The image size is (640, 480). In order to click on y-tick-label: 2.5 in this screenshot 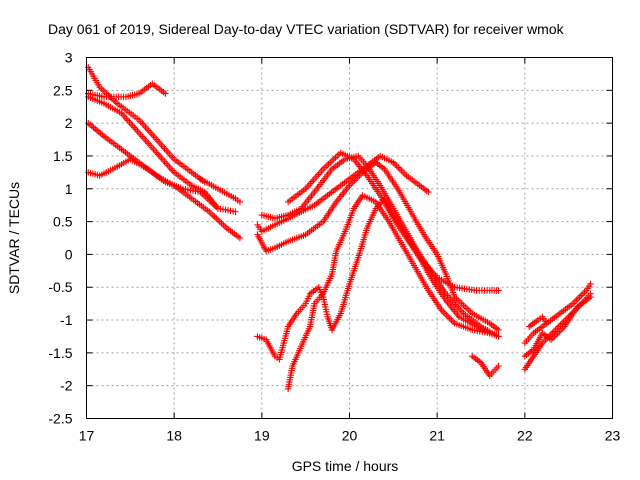, I will do `click(63, 90)`.